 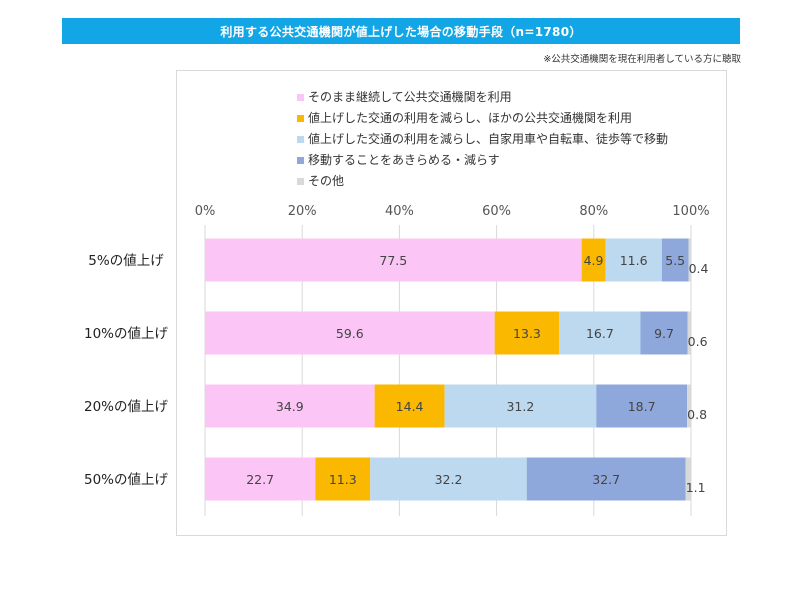 I want to click on x-tick-label: 80%, so click(x=593, y=211).